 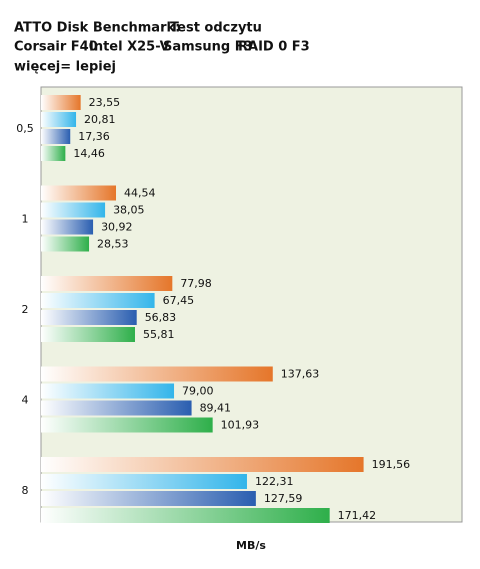 I want to click on value-label: 20,81, so click(x=100, y=119).